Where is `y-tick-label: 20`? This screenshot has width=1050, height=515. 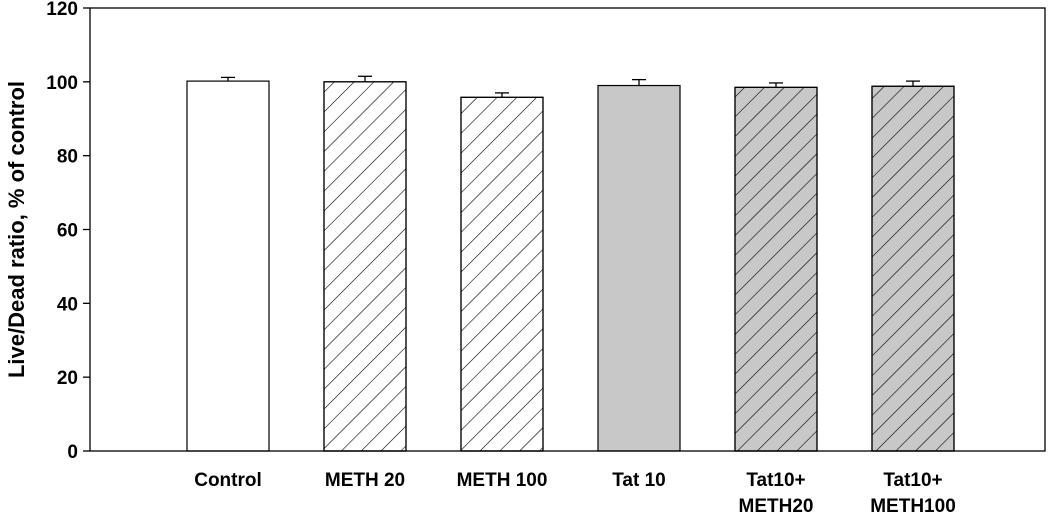 y-tick-label: 20 is located at coordinates (67, 378).